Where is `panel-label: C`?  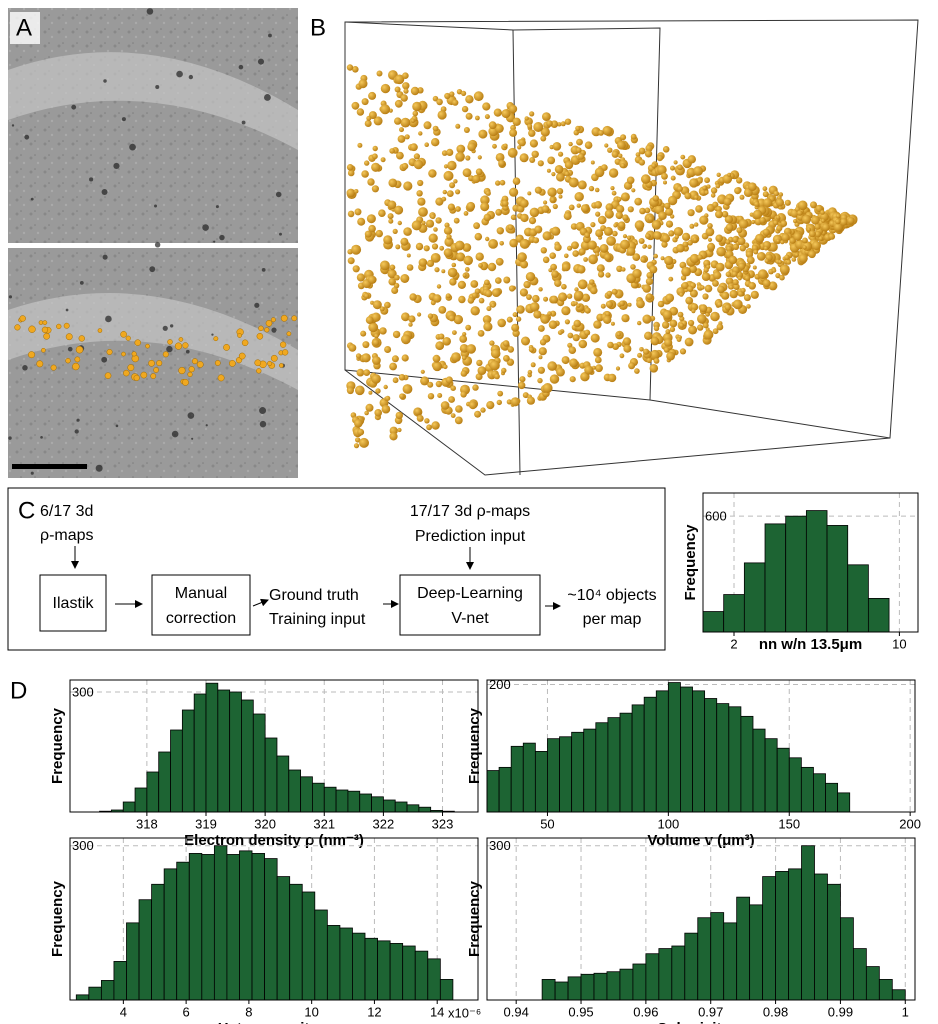
panel-label: C is located at coordinates (26, 510).